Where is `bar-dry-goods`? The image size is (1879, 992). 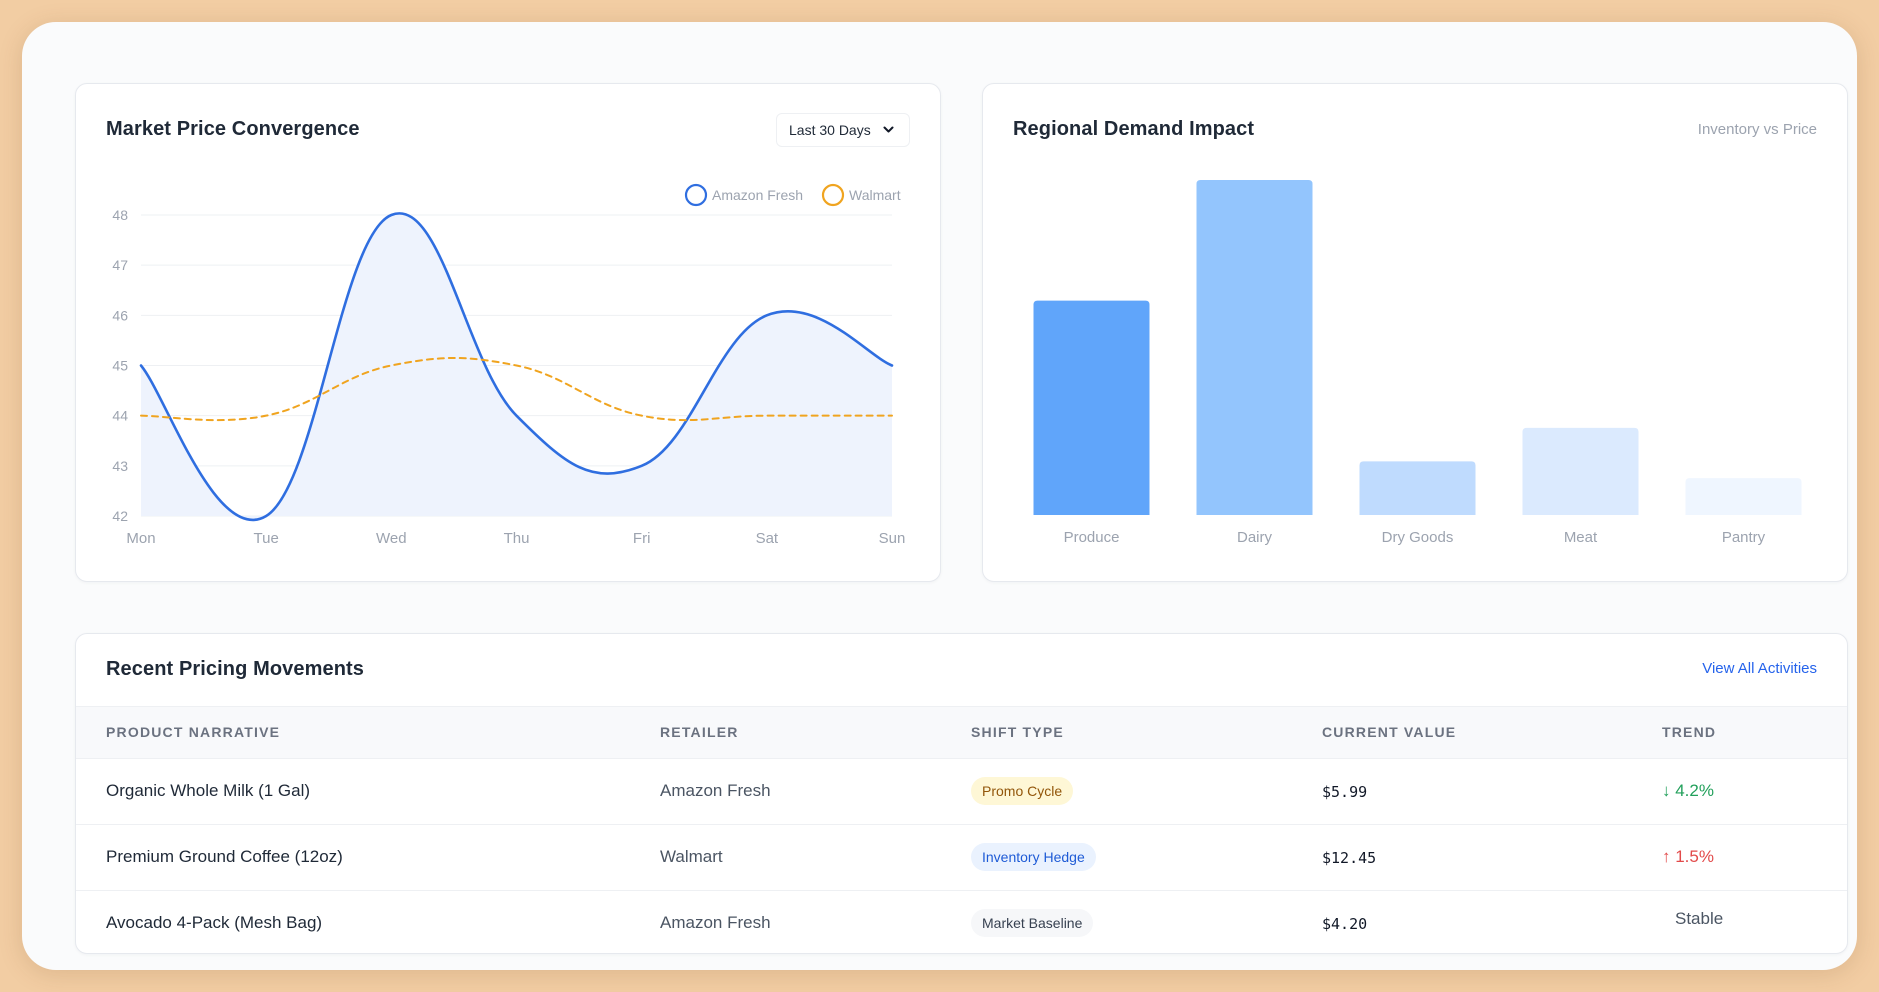
bar-dry-goods is located at coordinates (1417, 488).